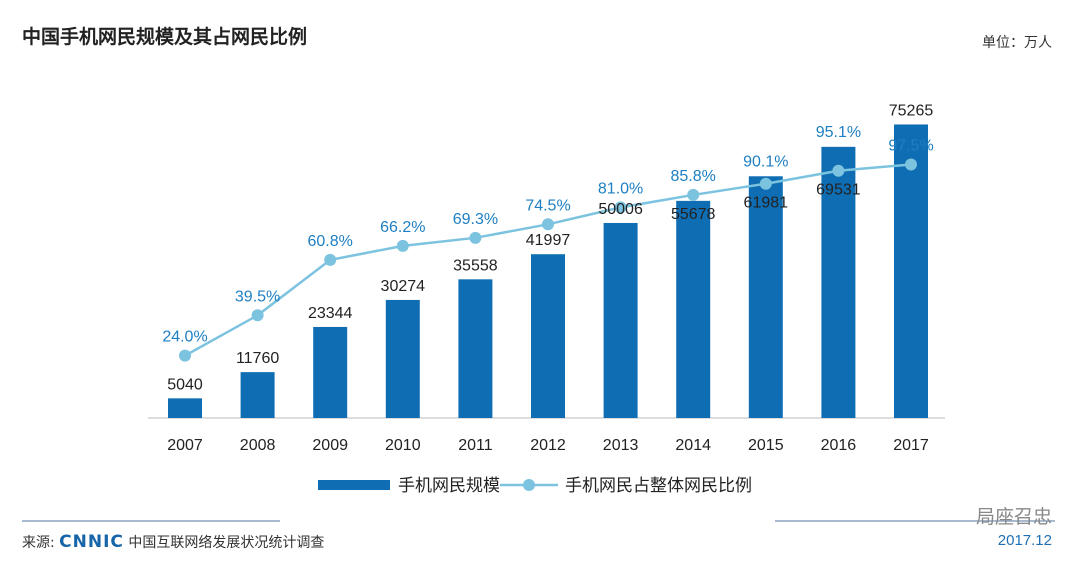  I want to click on bar-value-label: 35558, so click(475, 265).